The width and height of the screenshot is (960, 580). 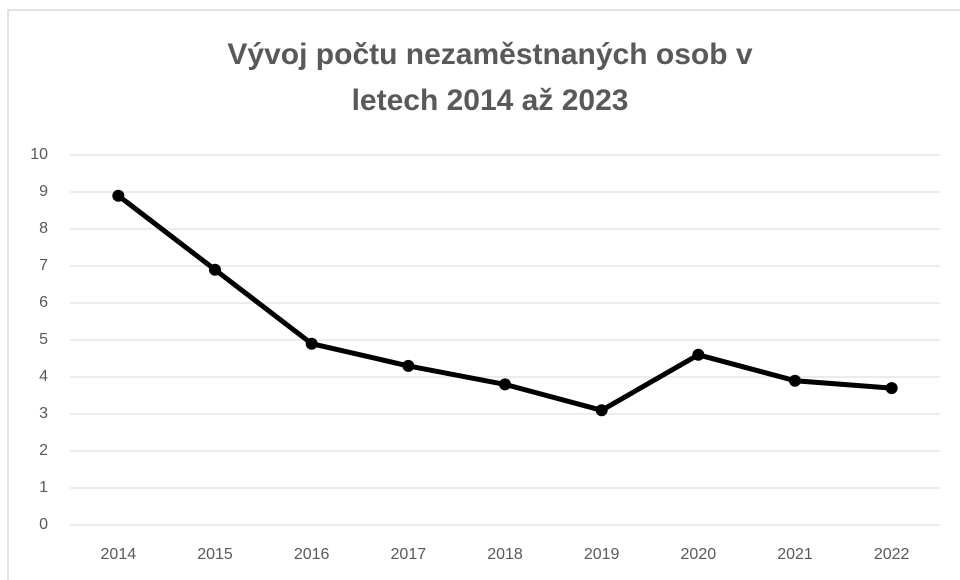 What do you see at coordinates (699, 554) in the screenshot?
I see `x-tick-label: 2020` at bounding box center [699, 554].